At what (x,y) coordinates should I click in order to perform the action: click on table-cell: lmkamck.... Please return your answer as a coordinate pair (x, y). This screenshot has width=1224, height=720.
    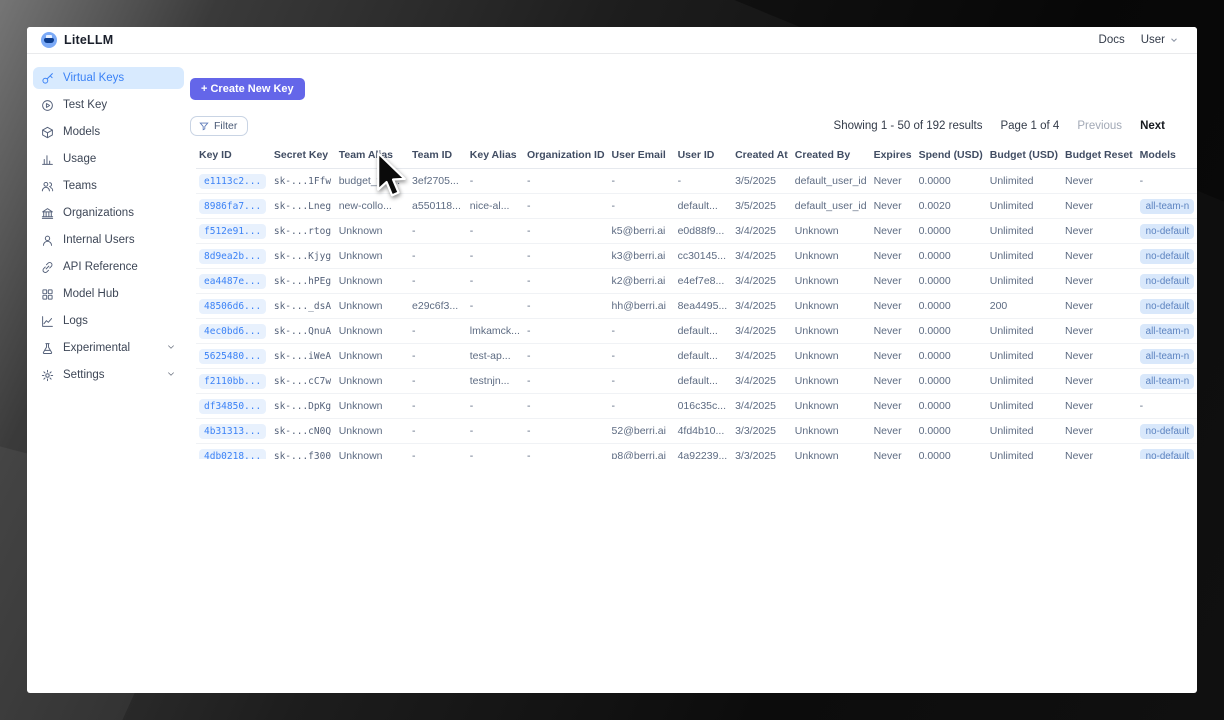
    Looking at the image, I should click on (495, 331).